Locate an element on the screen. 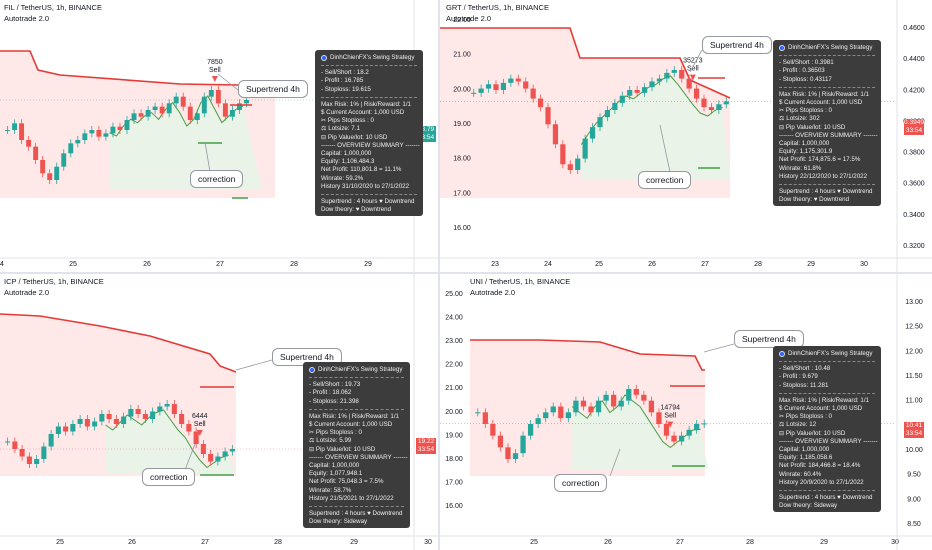 The height and width of the screenshot is (550, 932). y-tick-label-right: 12.50 is located at coordinates (914, 327).